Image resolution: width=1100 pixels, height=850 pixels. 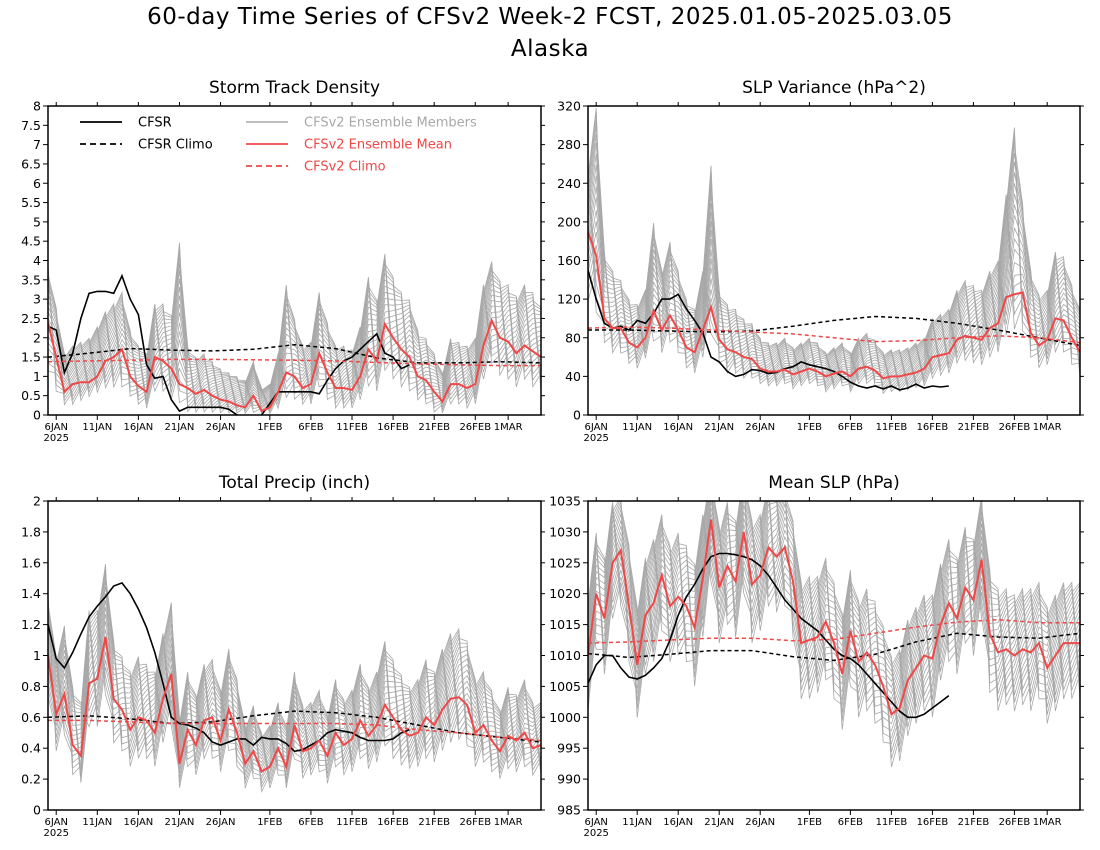 I want to click on x-tick-label: 1FEB, so click(x=809, y=427).